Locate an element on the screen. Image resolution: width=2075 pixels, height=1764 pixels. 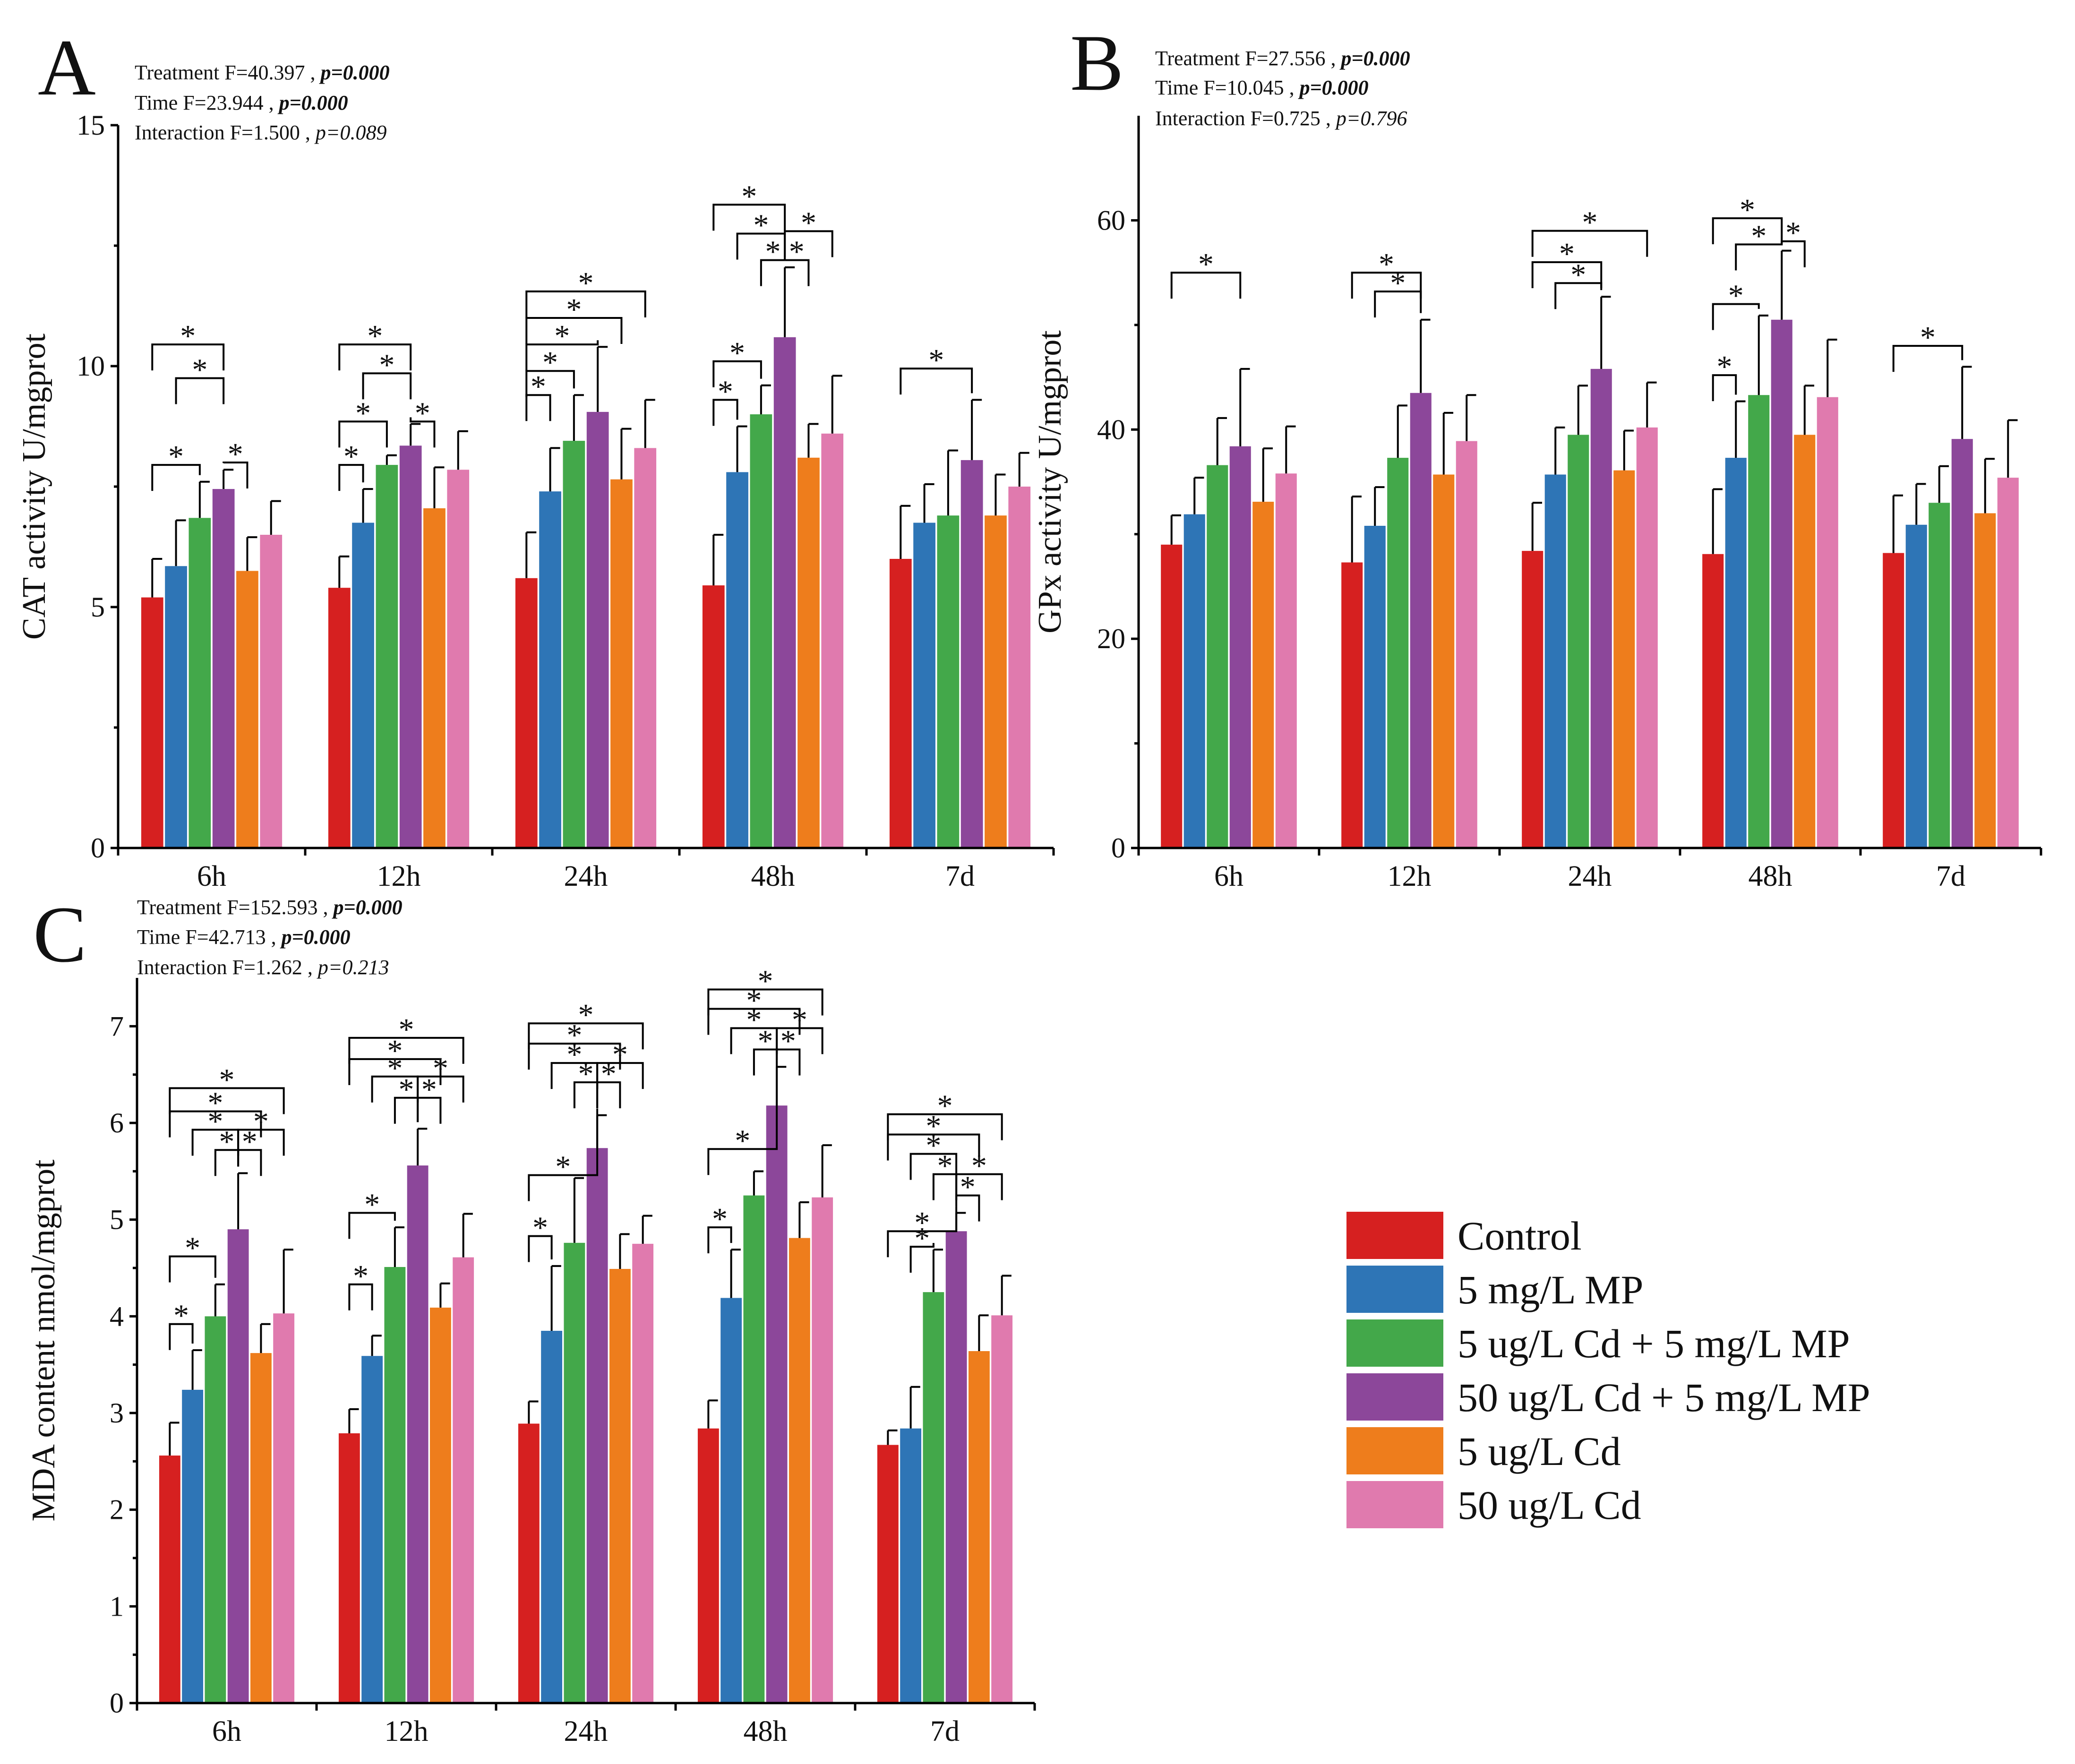
legend-label: Control is located at coordinates (1520, 1236).